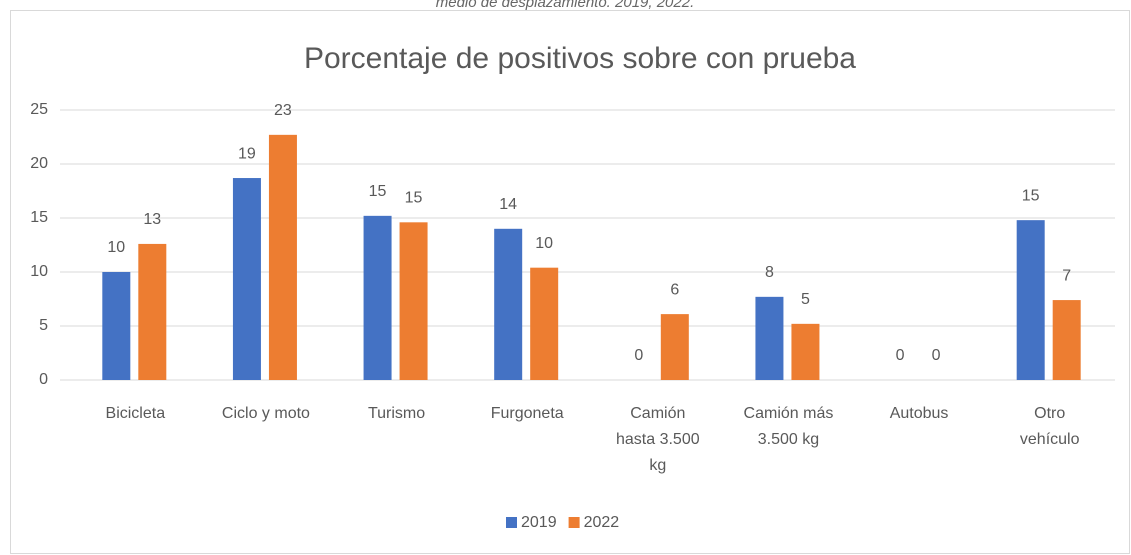 The image size is (1131, 555). What do you see at coordinates (283, 110) in the screenshot?
I see `data-label: 23` at bounding box center [283, 110].